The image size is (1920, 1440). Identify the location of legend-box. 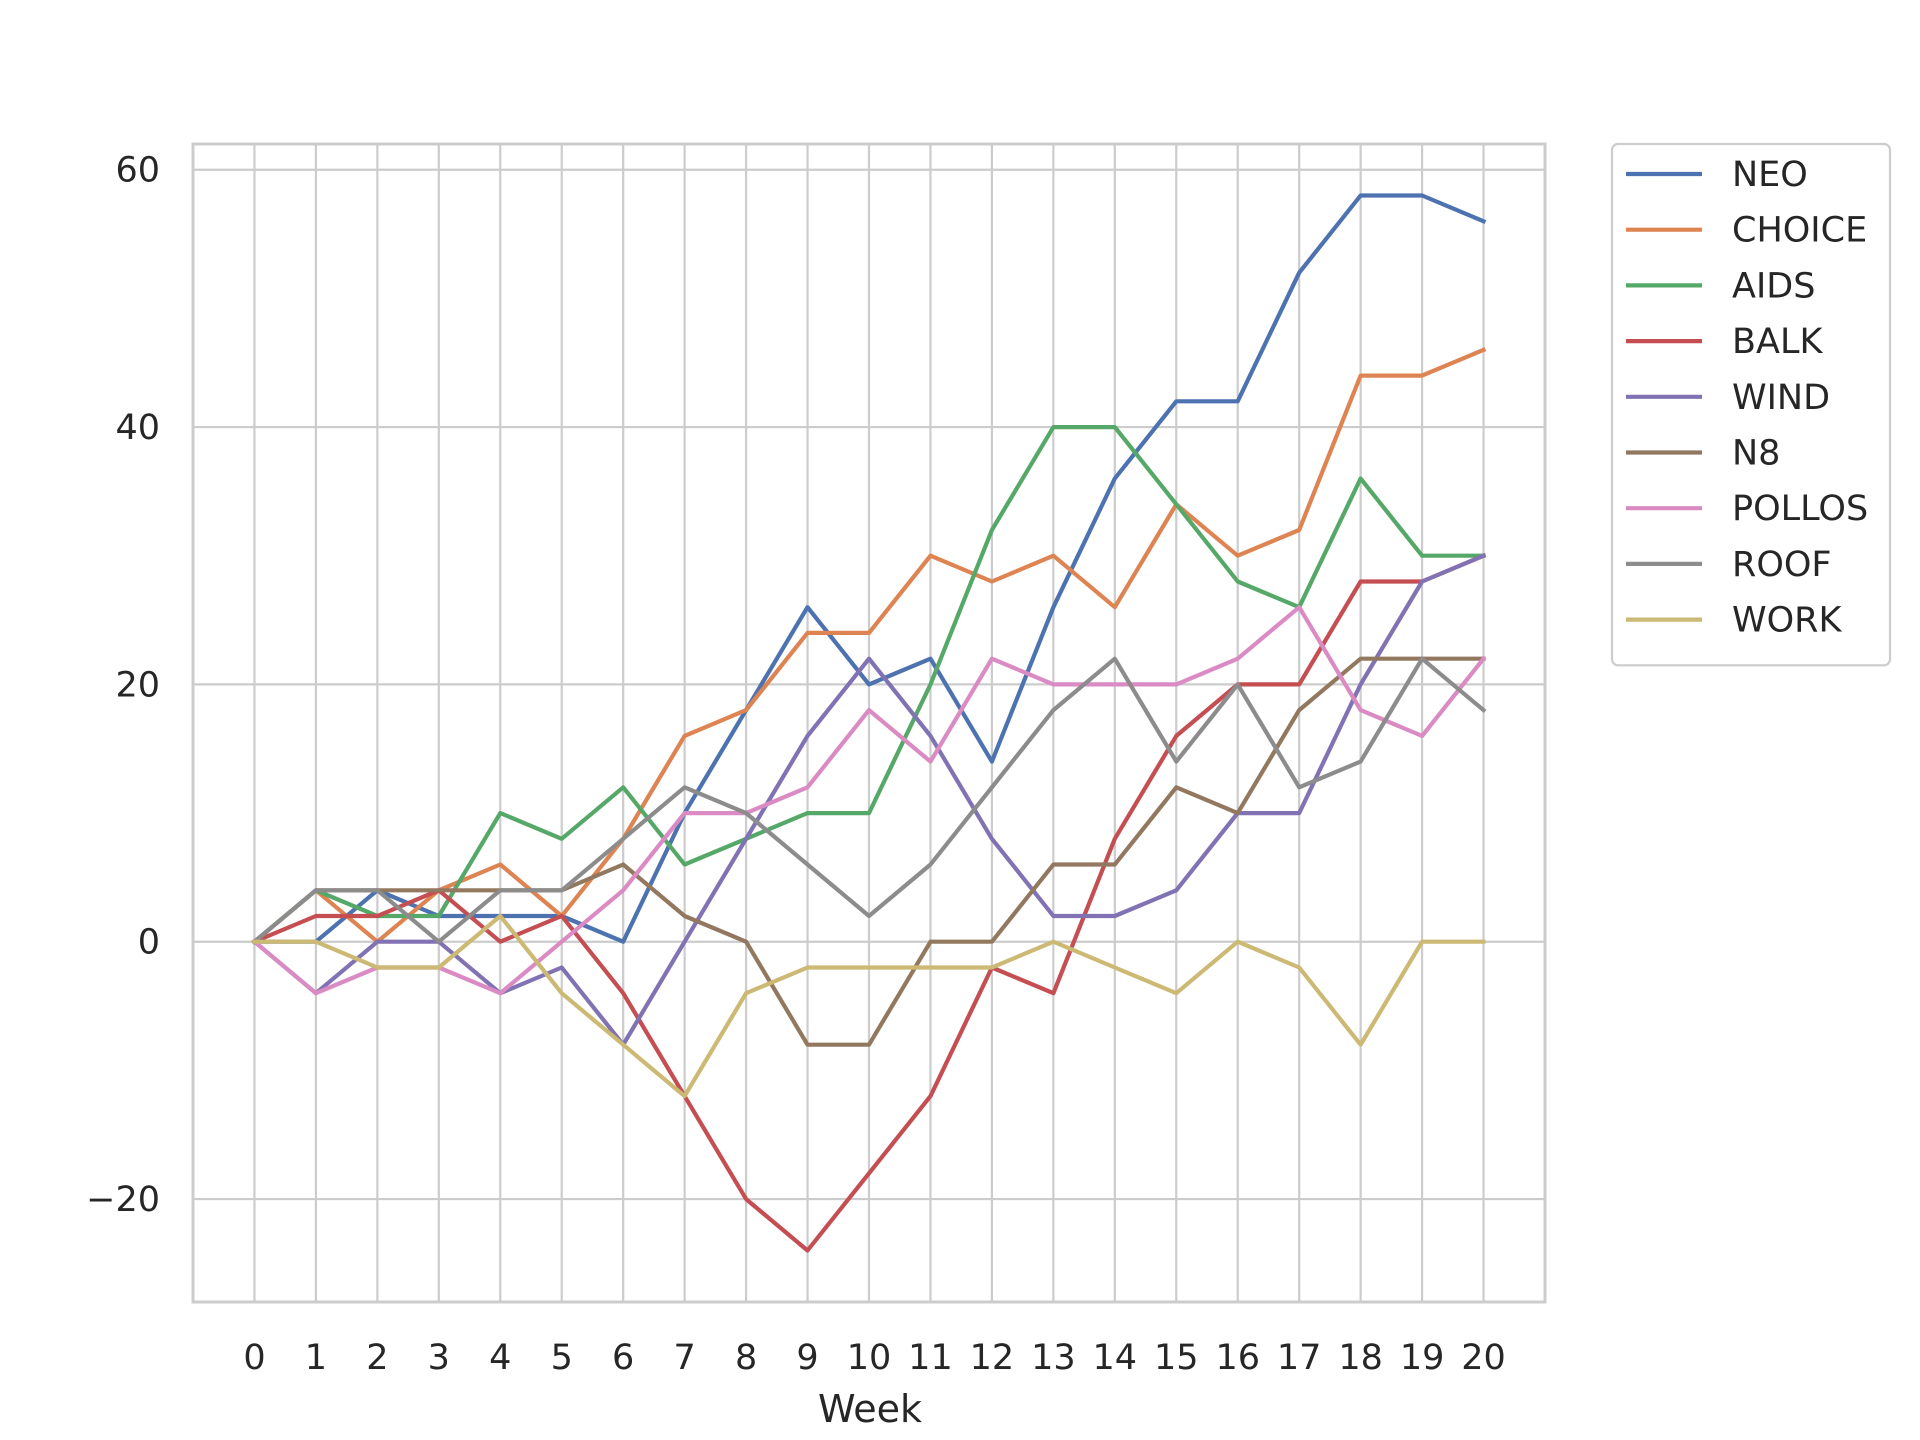
(1751, 404).